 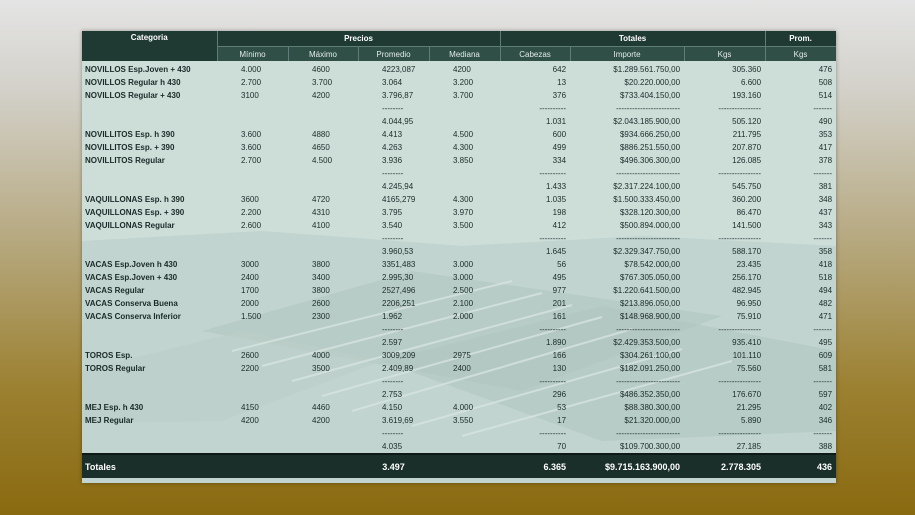 What do you see at coordinates (633, 39) in the screenshot?
I see `header-totales: Totales` at bounding box center [633, 39].